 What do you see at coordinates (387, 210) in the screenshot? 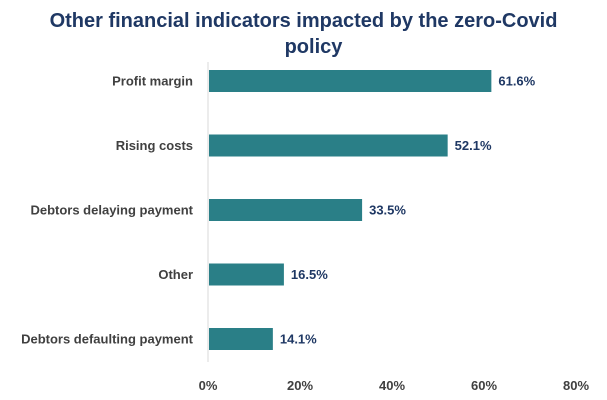
I see `value-label: 33.5%` at bounding box center [387, 210].